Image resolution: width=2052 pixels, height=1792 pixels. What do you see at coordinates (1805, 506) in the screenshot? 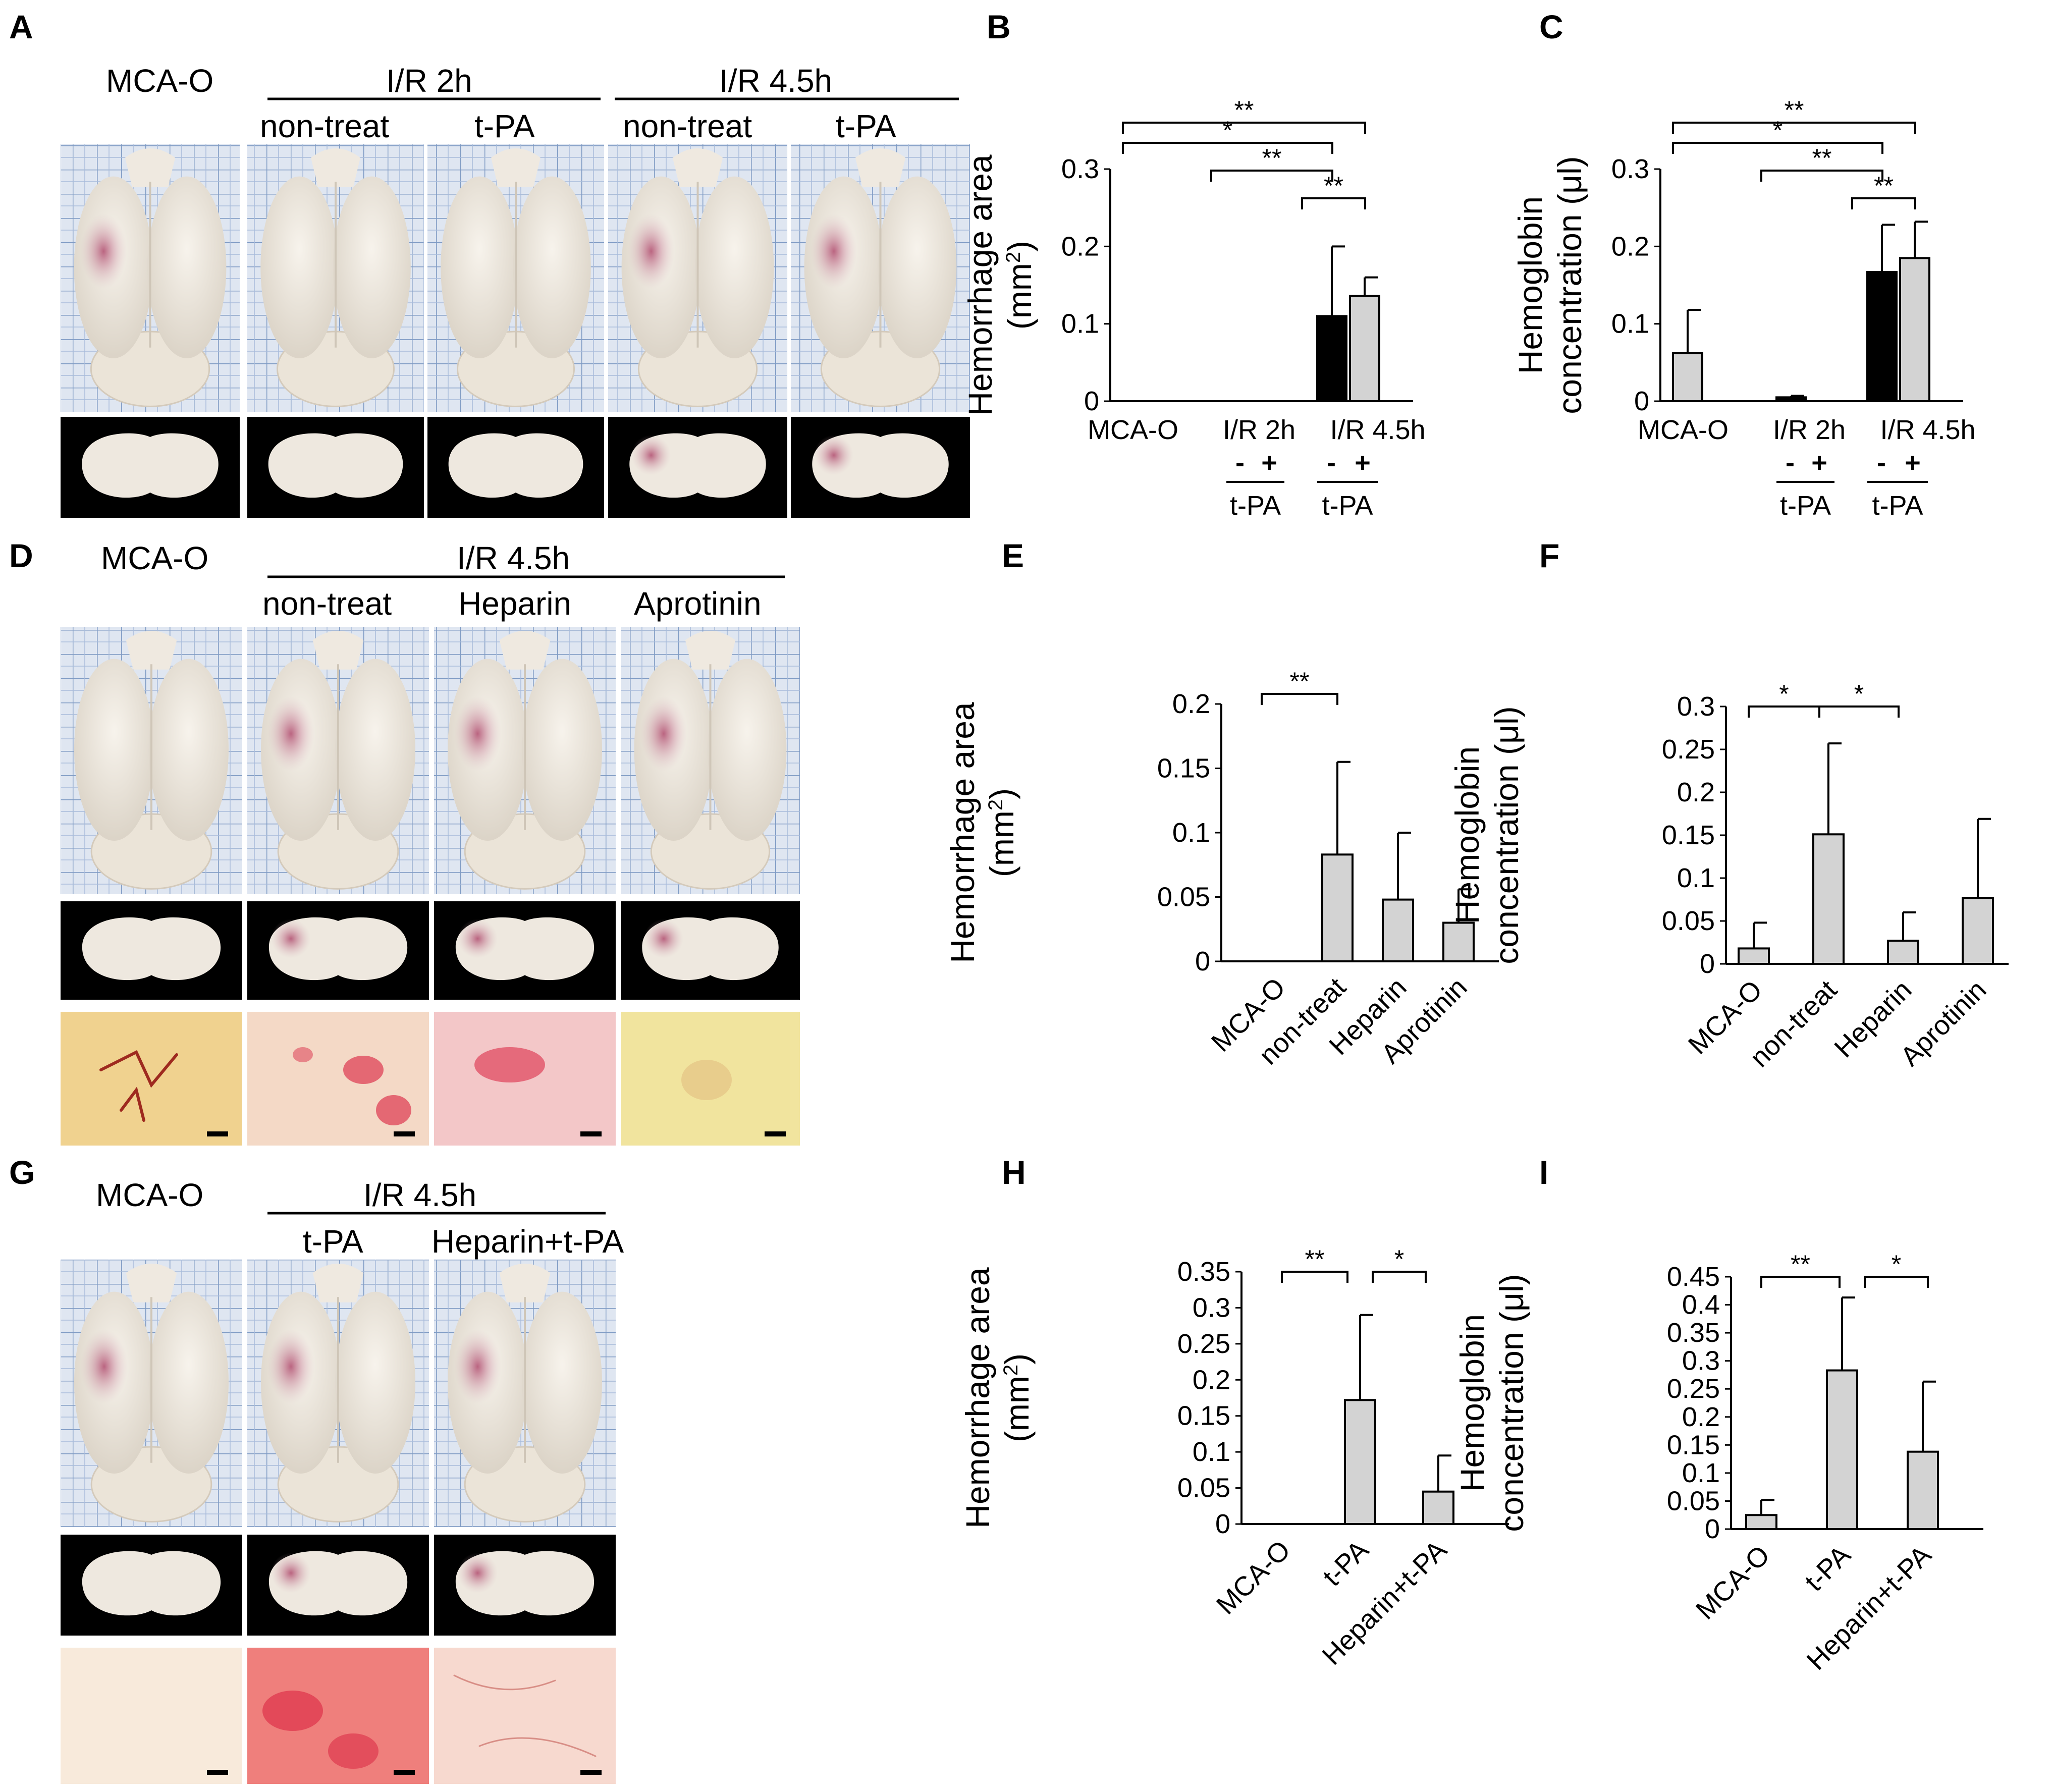
I see `chart-C-tpa-label-0: t-PA` at bounding box center [1805, 506].